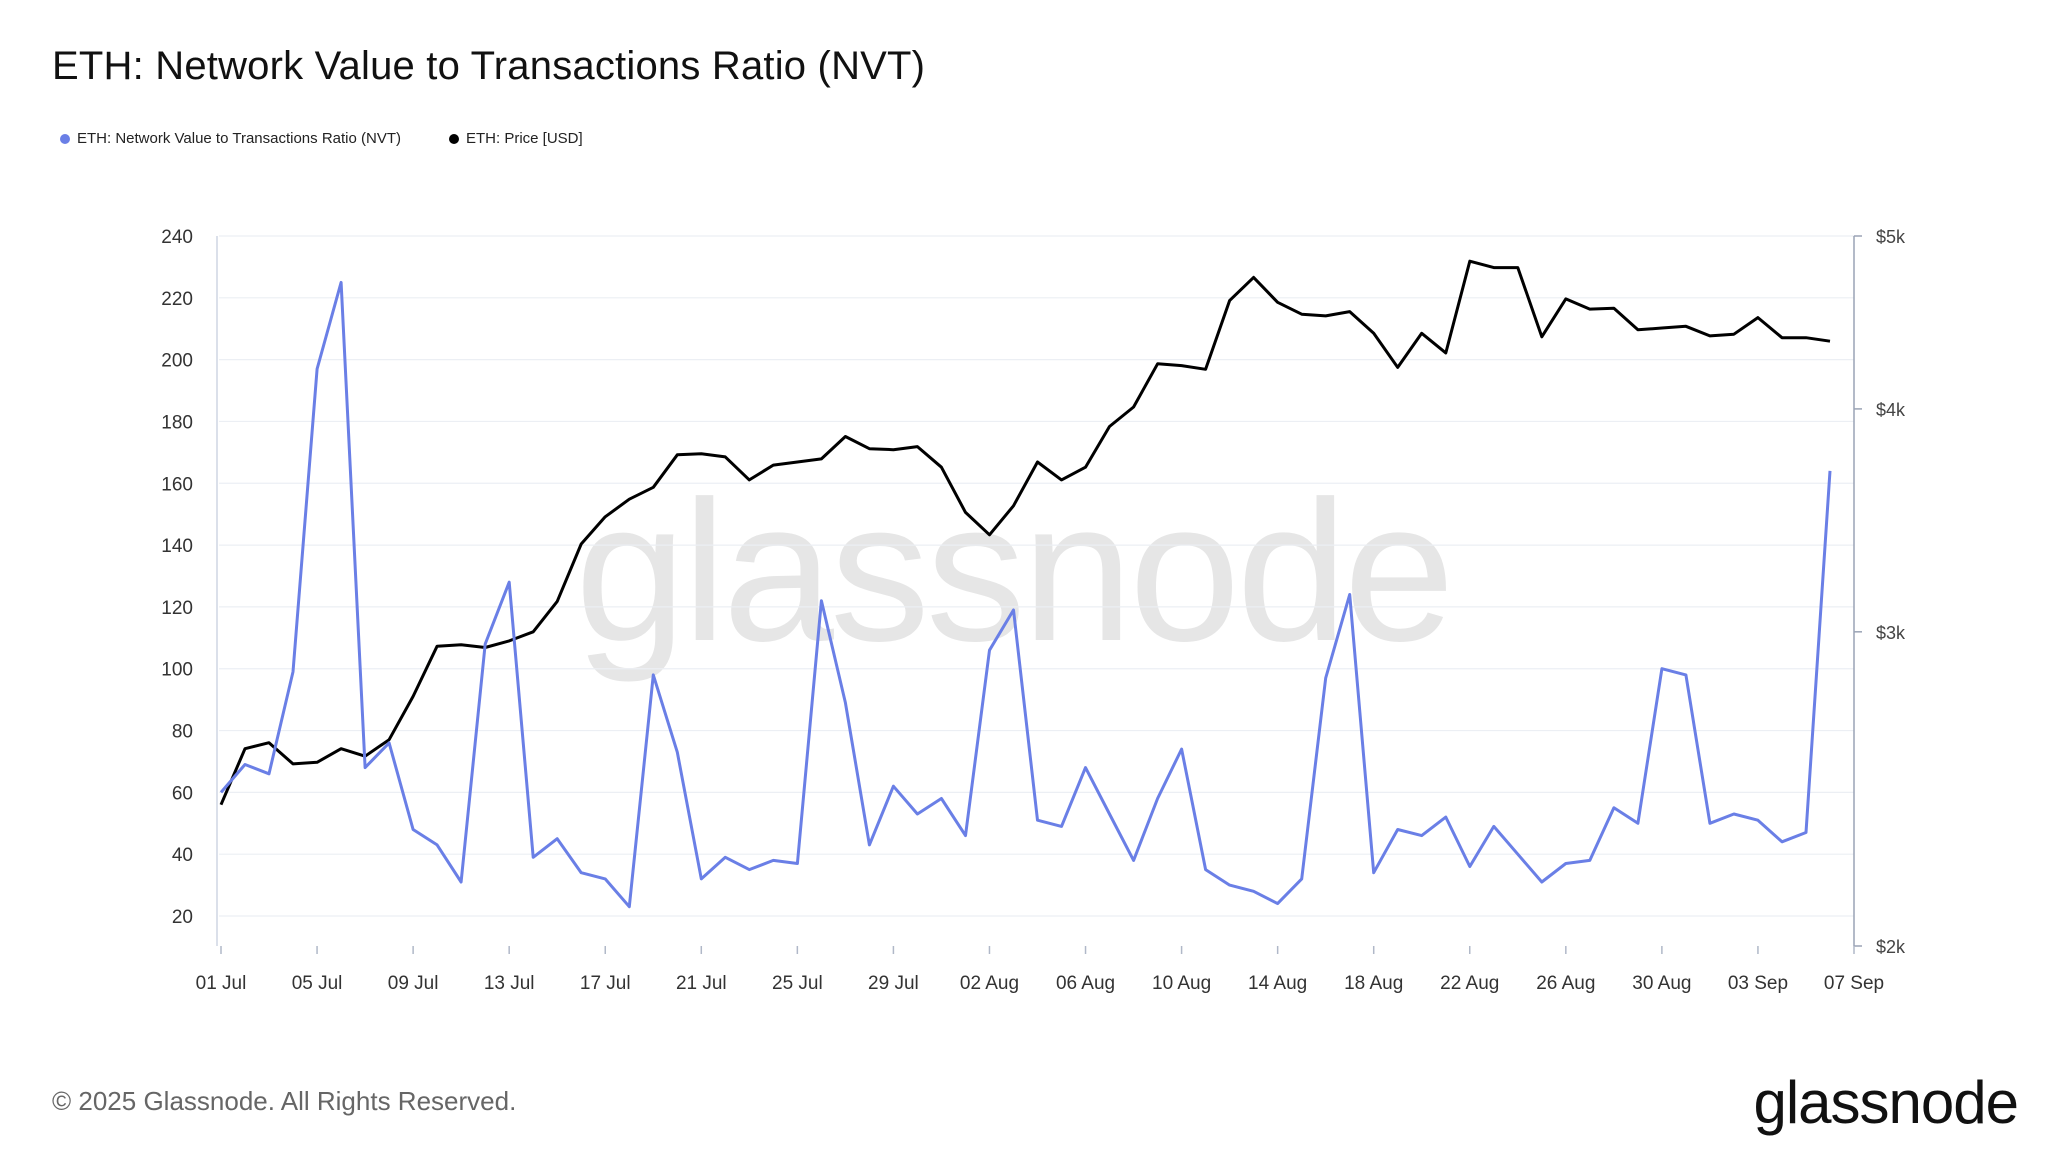 The image size is (2048, 1152). Describe the element at coordinates (317, 983) in the screenshot. I see `x-tick-label: 05 Jul` at that location.